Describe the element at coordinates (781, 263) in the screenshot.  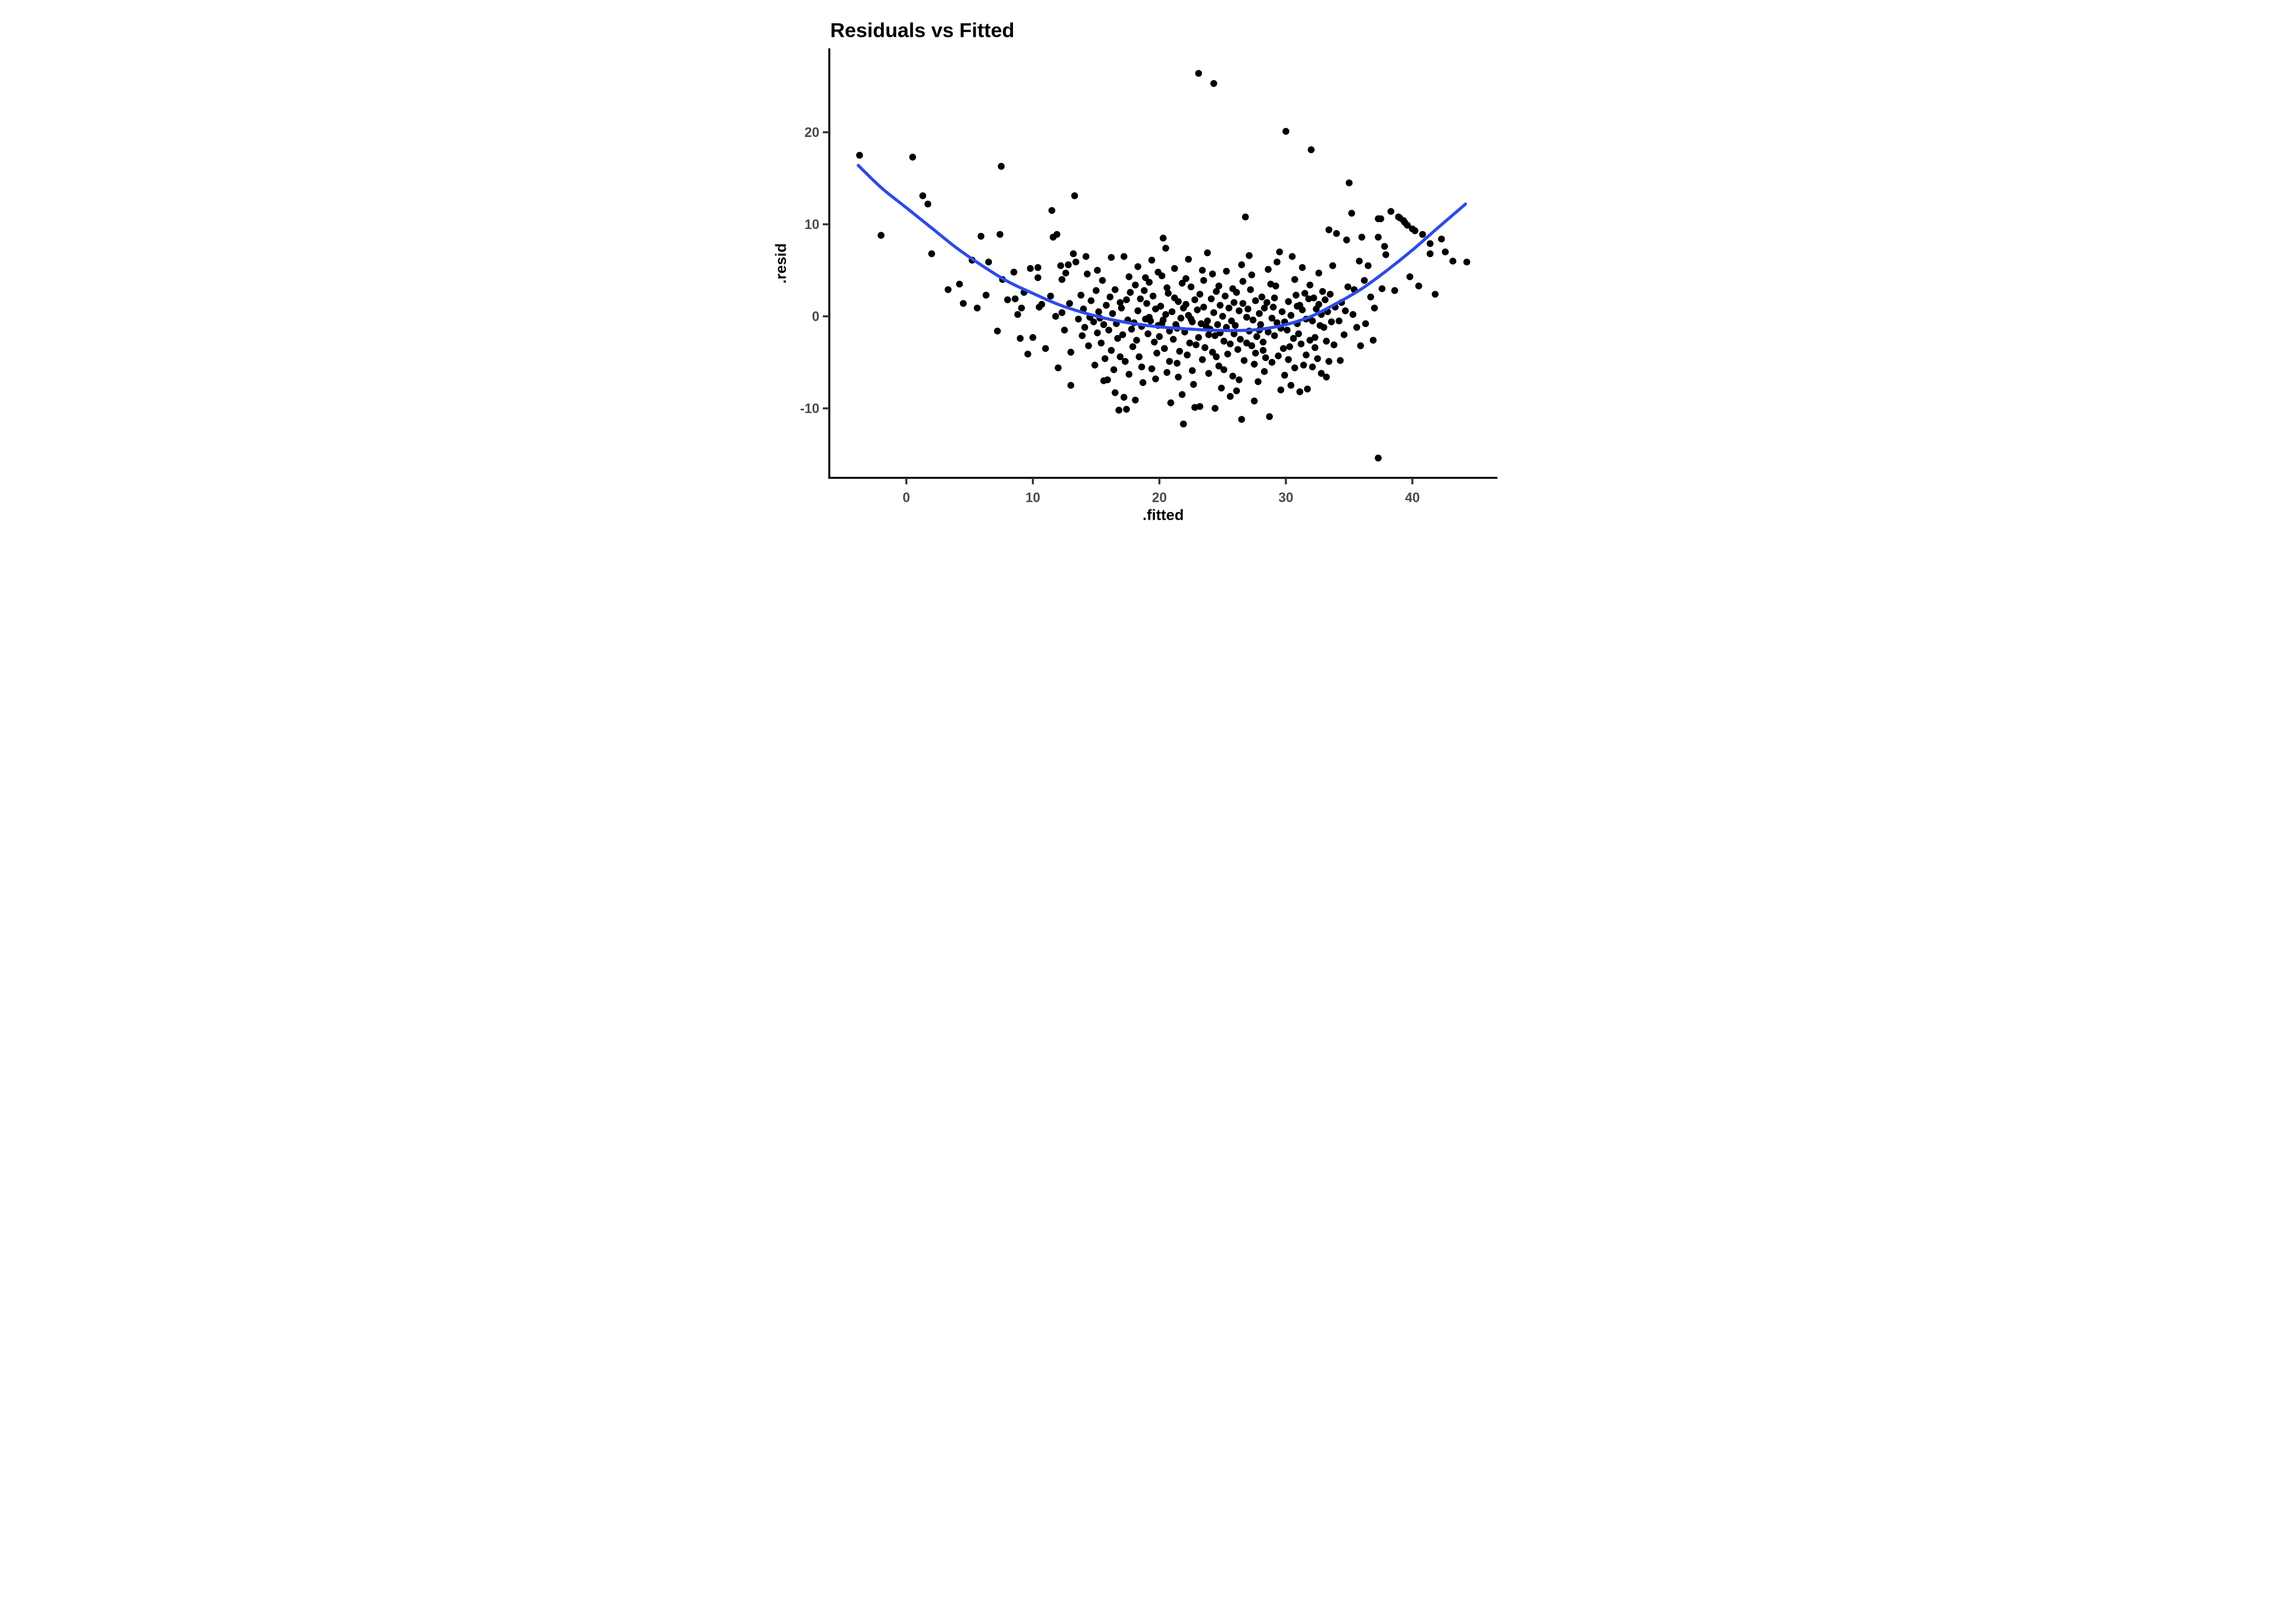
I see `y-axis-title: .resid` at that location.